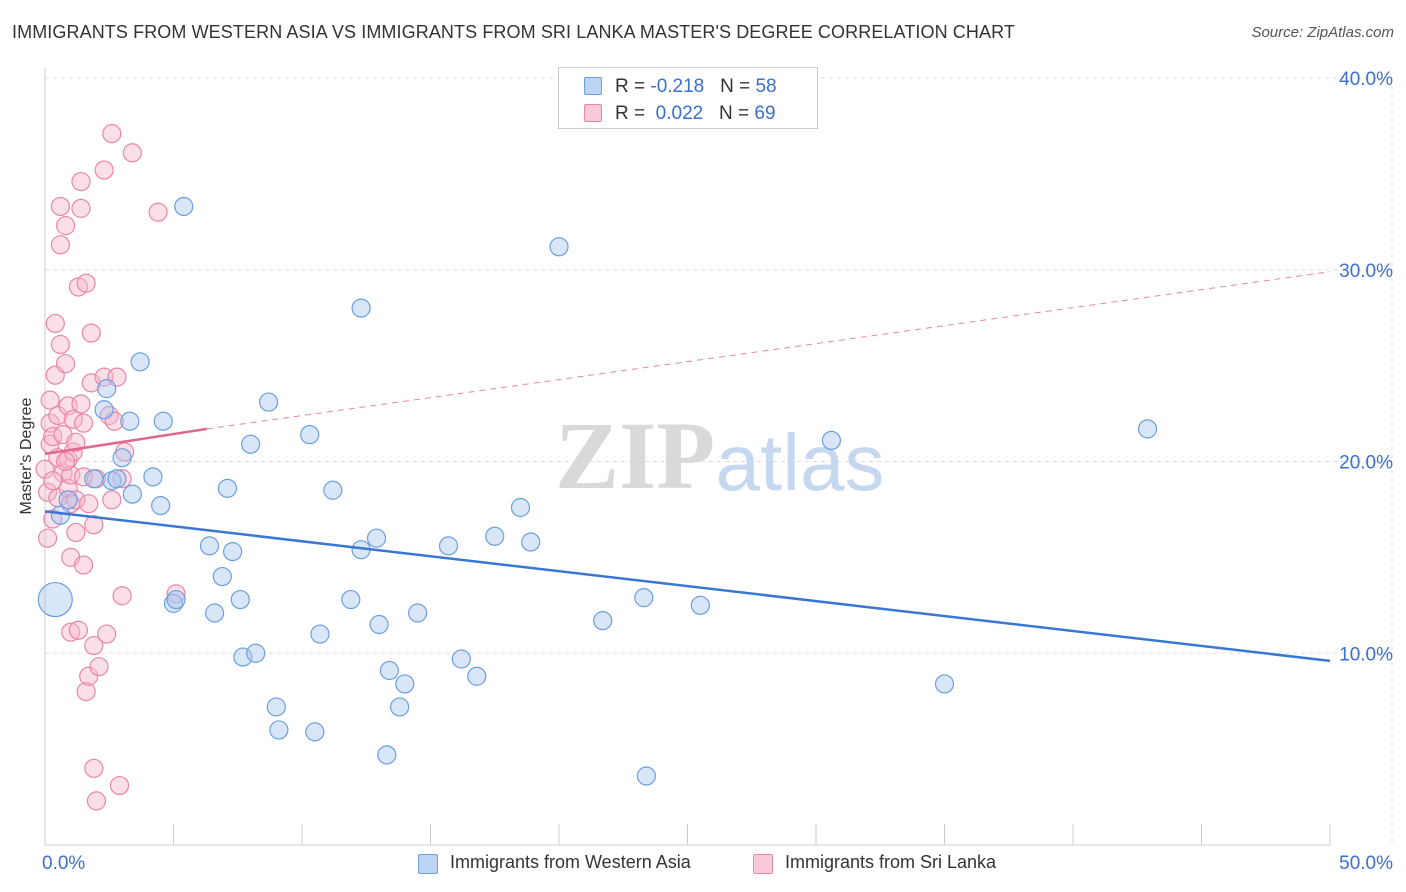 The height and width of the screenshot is (892, 1406). Describe the element at coordinates (633, 113) in the screenshot. I see `legend-r-label: R =` at that location.